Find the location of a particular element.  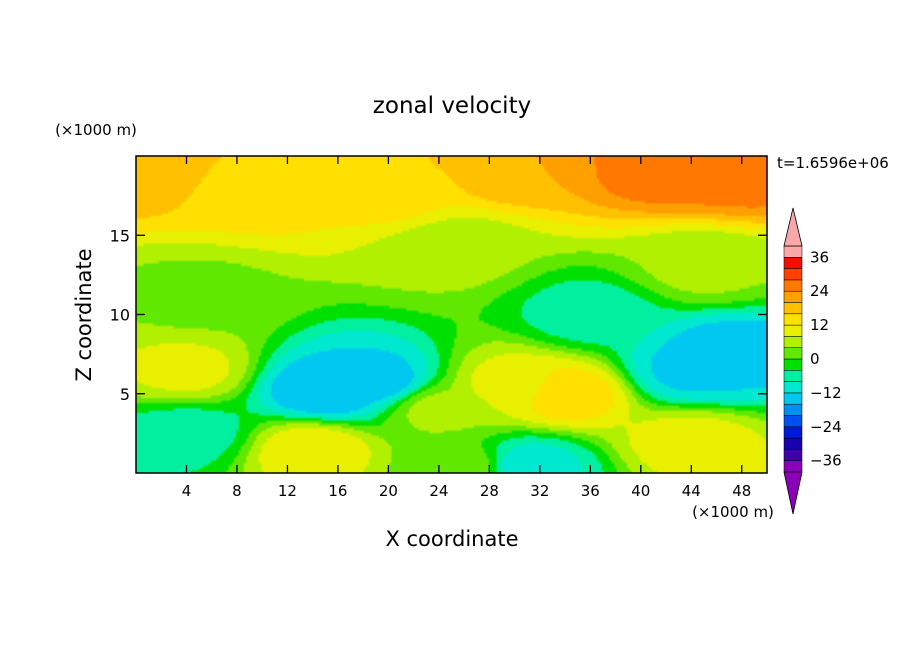

x-tick-label: 48 is located at coordinates (741, 491).